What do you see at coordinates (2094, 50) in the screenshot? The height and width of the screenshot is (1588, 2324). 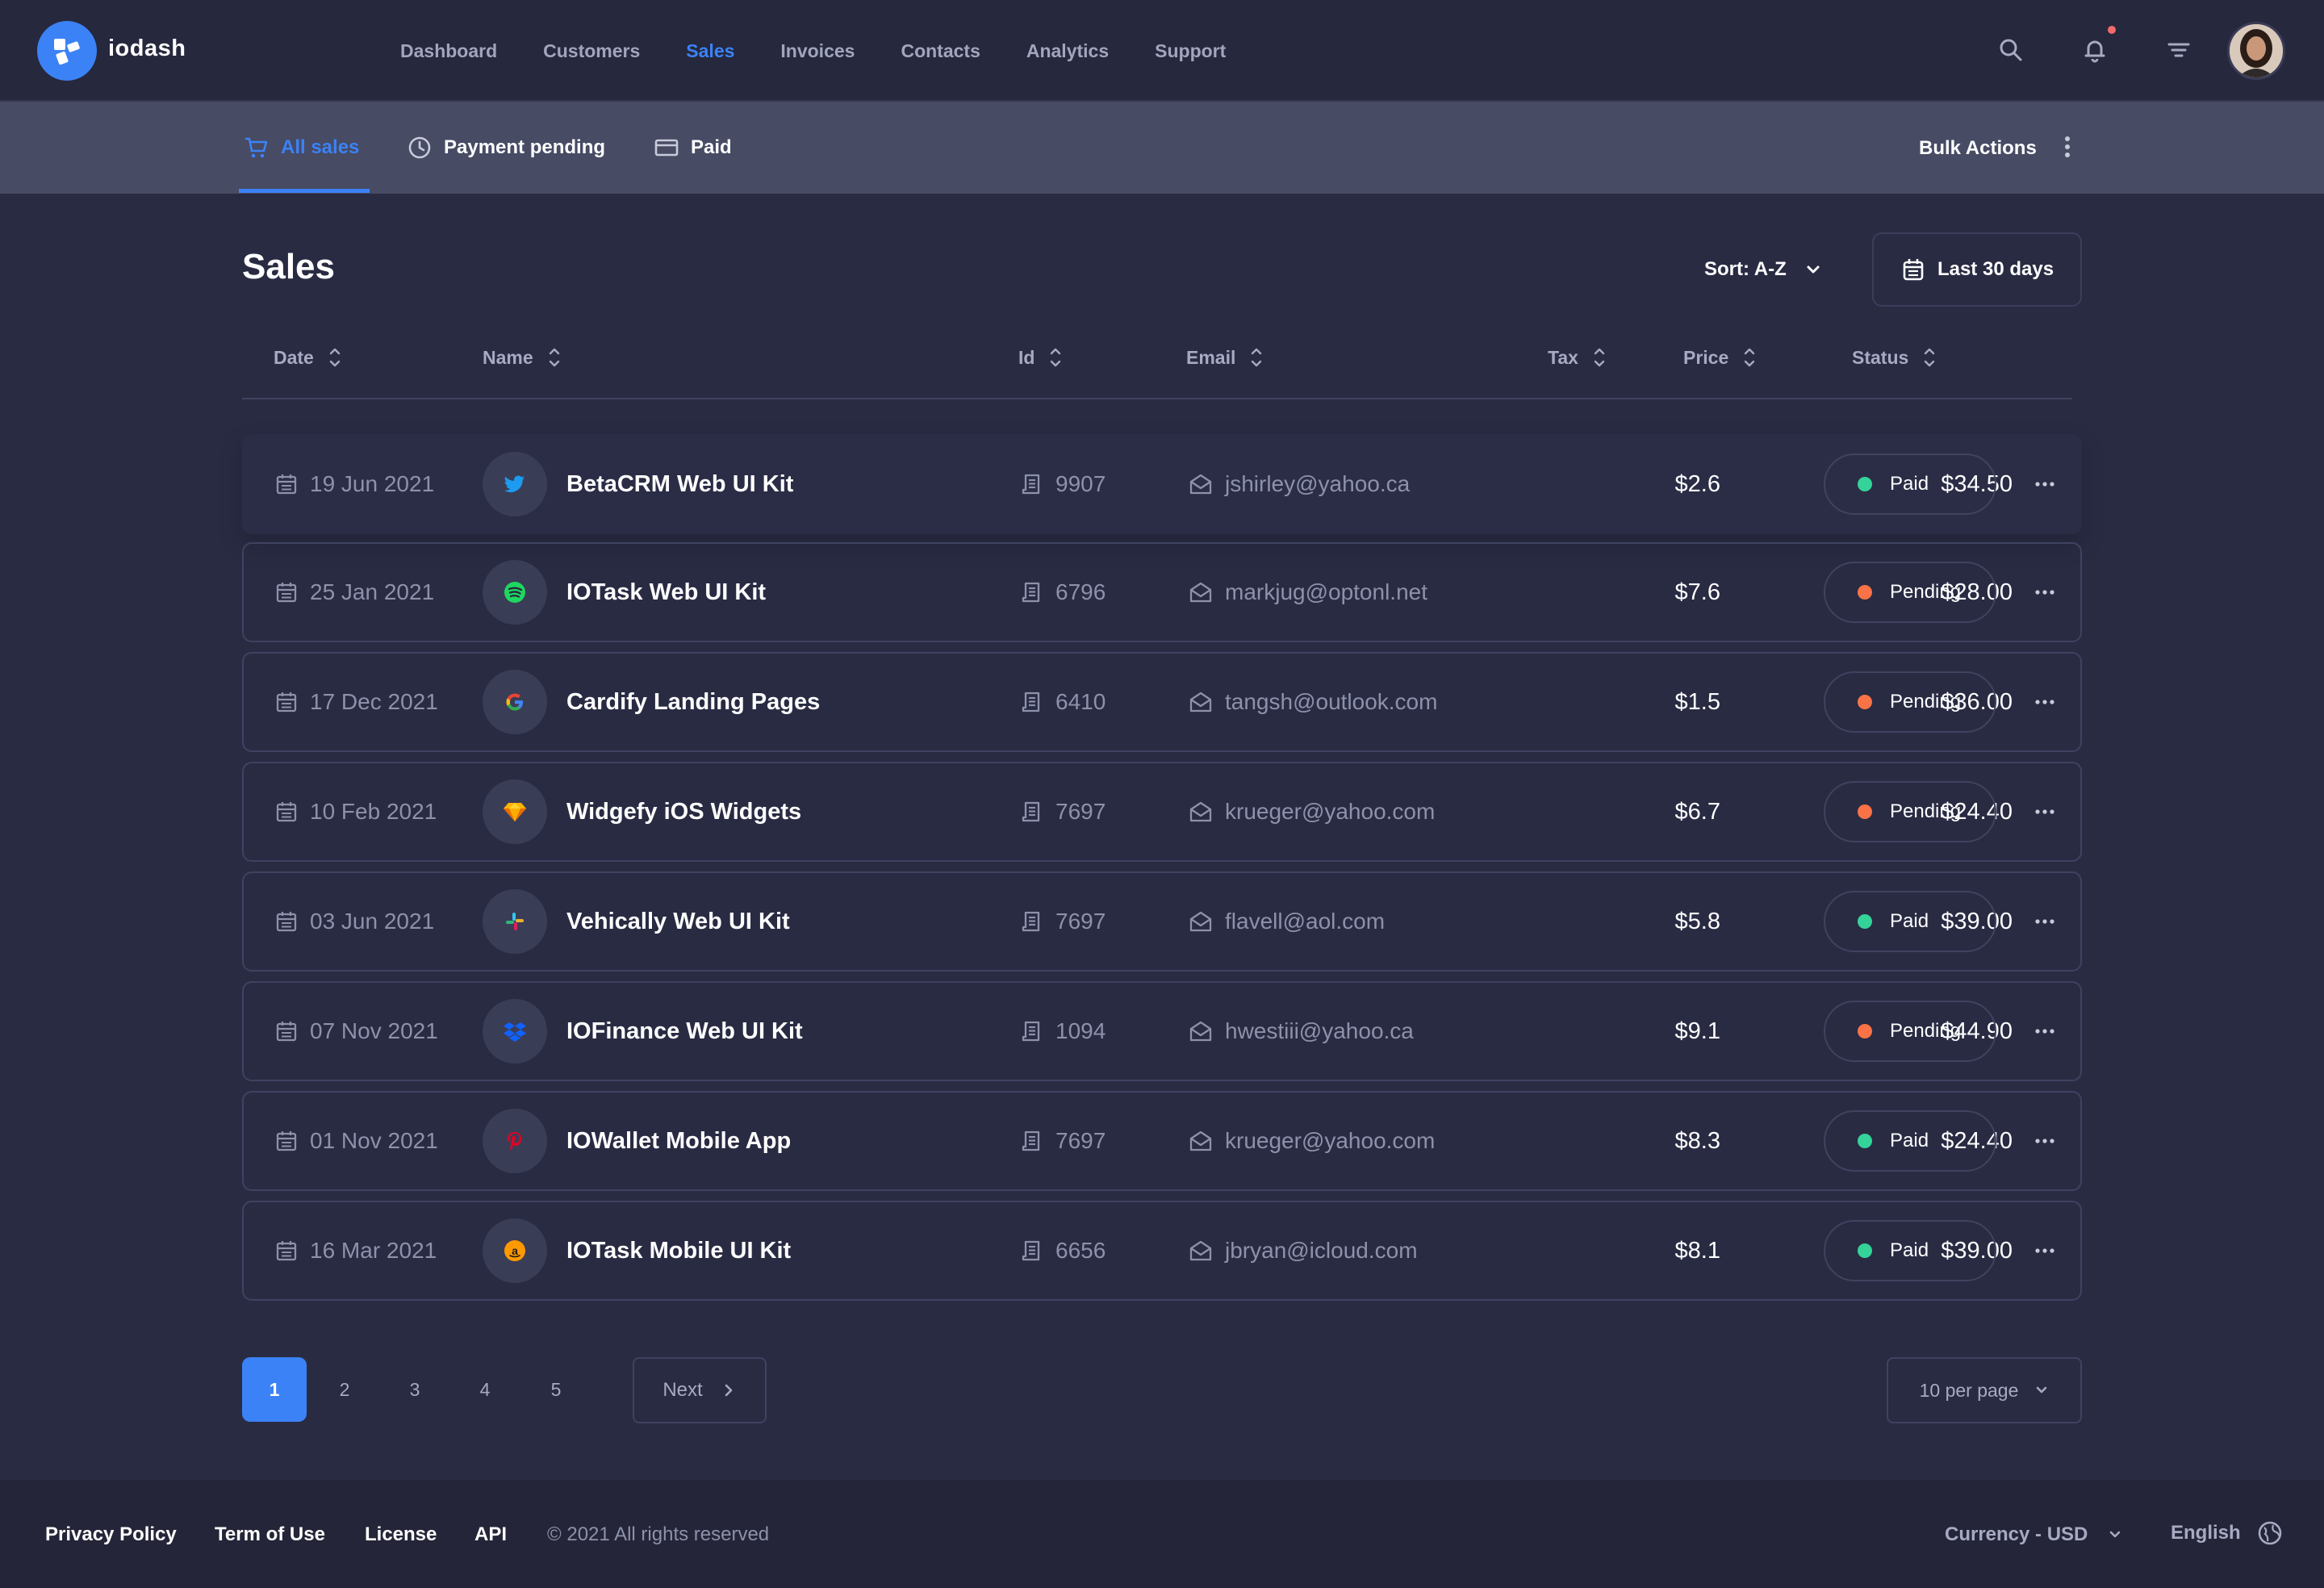 I see `bell-icon` at bounding box center [2094, 50].